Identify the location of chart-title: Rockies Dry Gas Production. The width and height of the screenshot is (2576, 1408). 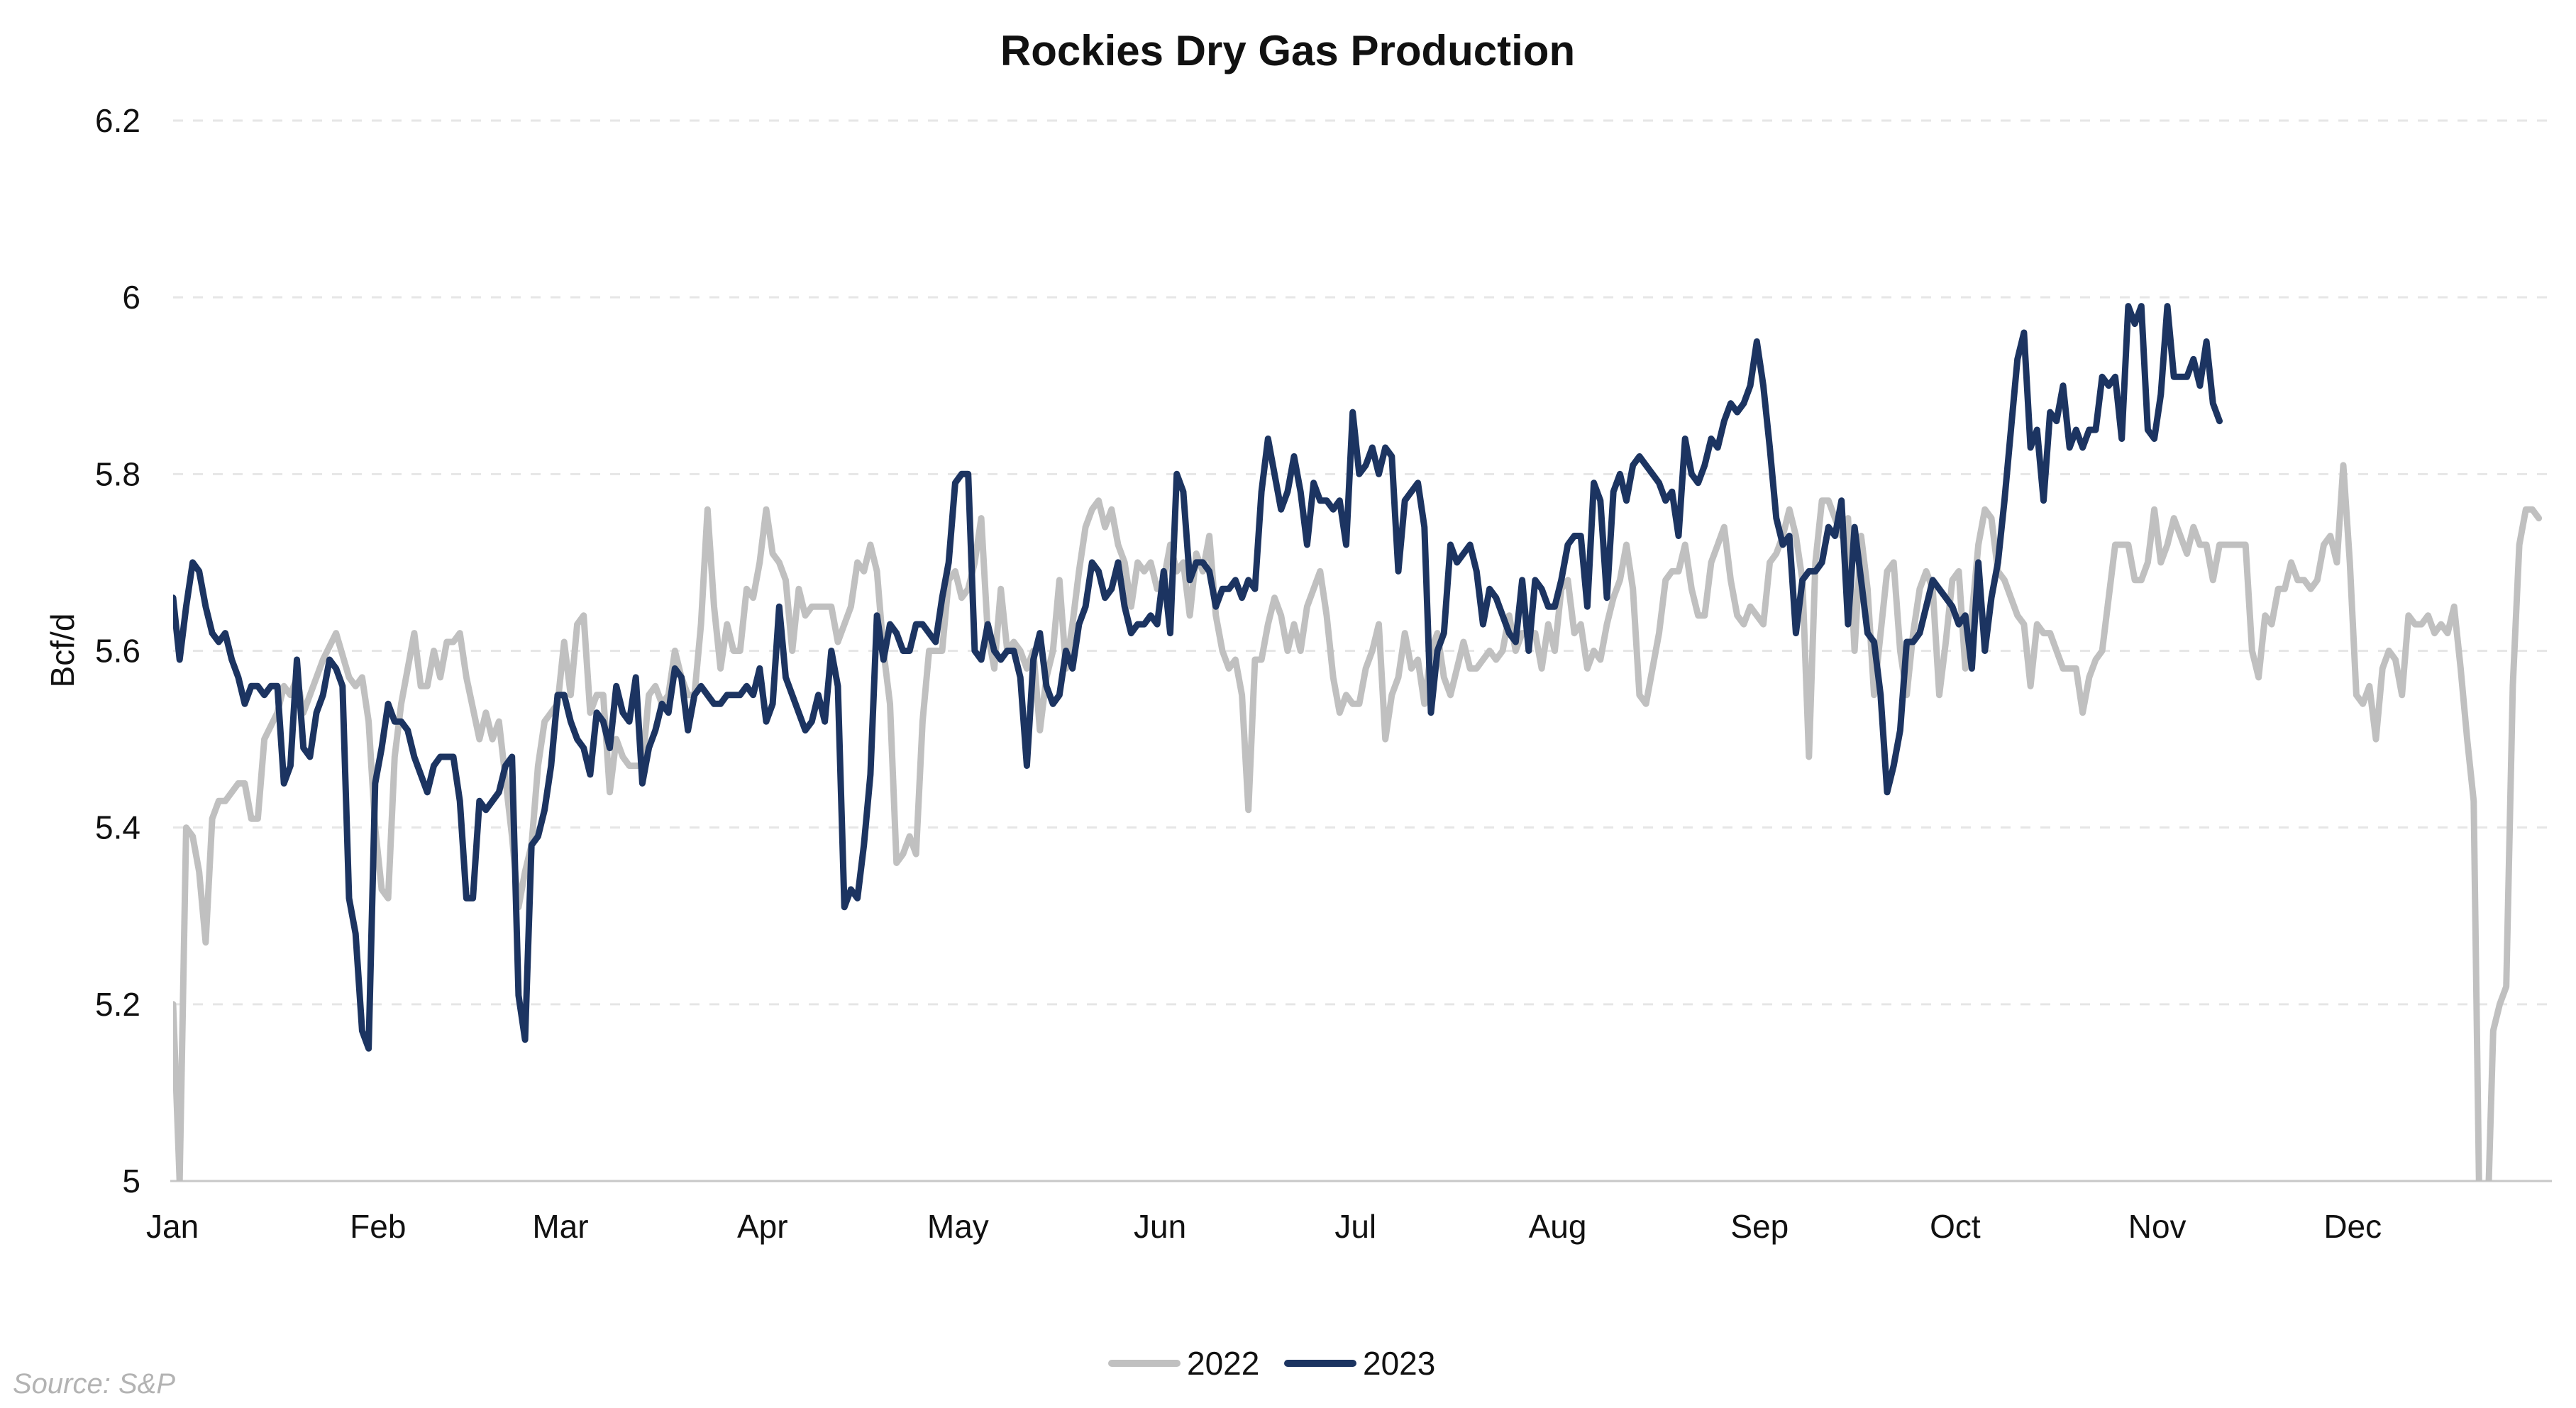
(1287, 50).